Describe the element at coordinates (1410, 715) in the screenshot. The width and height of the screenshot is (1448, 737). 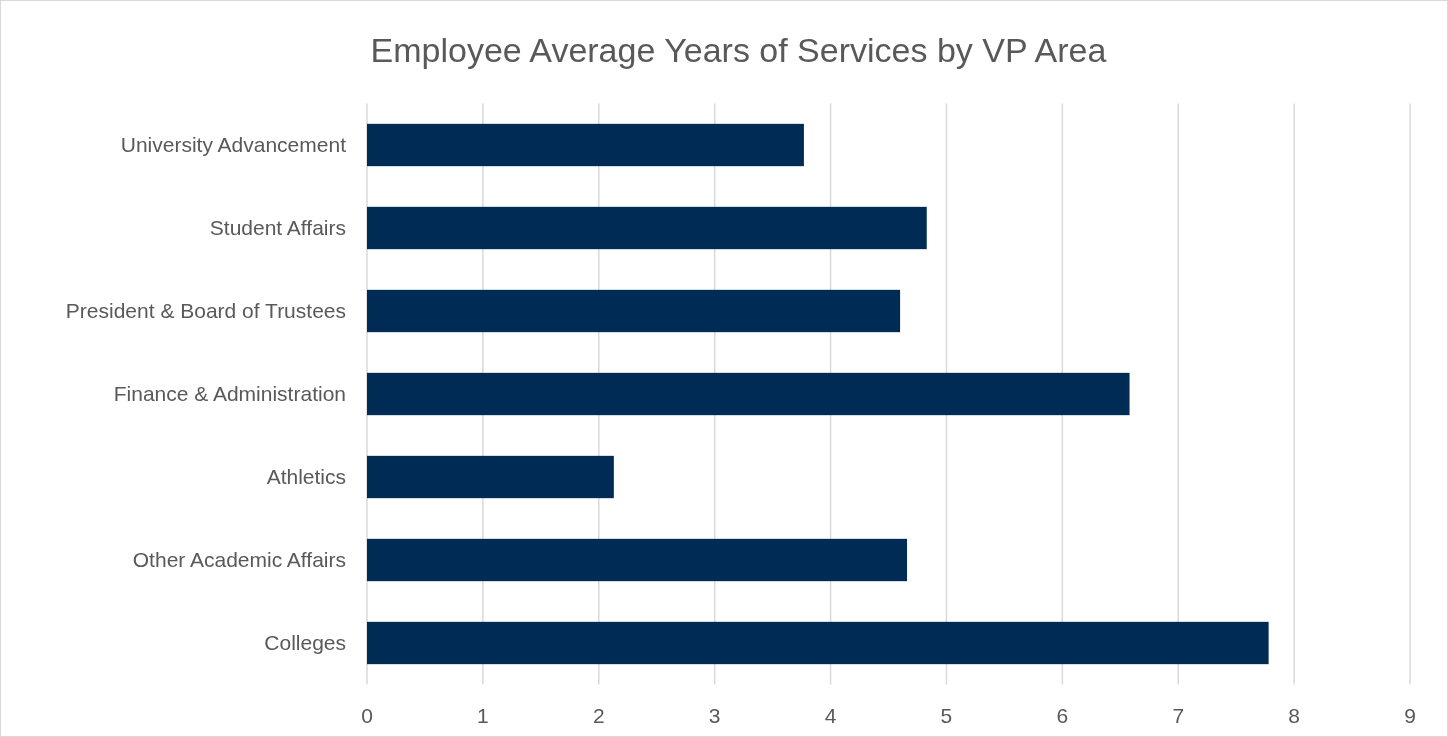
I see `x-tick-label: 9` at that location.